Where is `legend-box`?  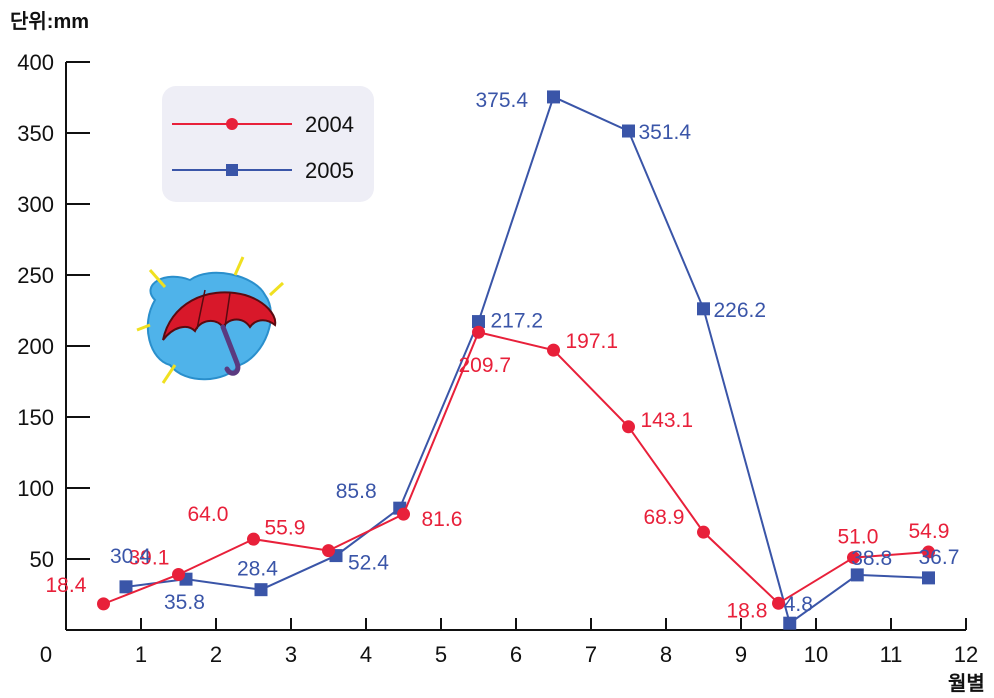
legend-box is located at coordinates (268, 144).